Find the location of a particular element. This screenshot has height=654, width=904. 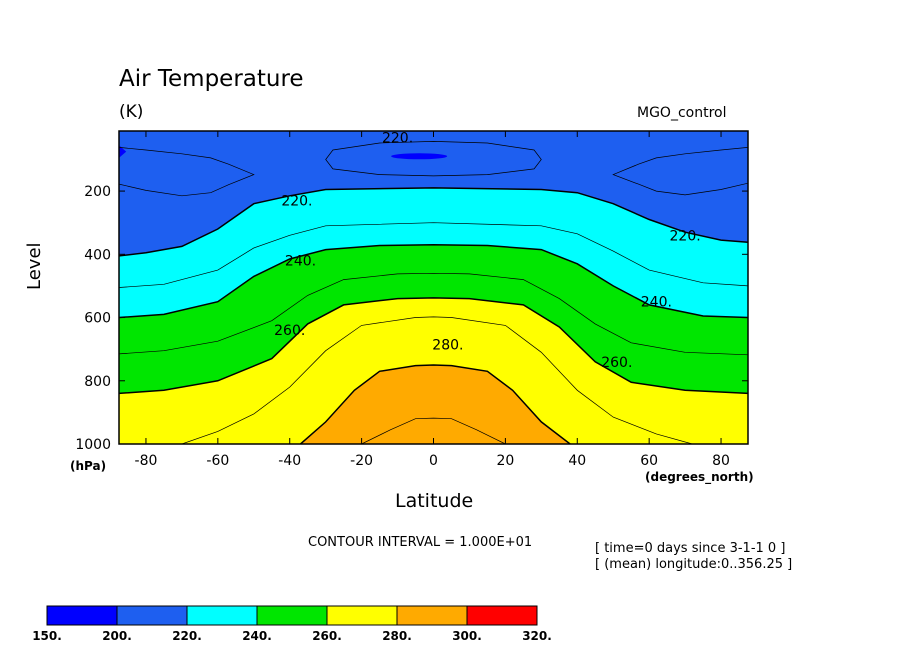

time-info: [ time=0 days since 3-1-1 0 ] is located at coordinates (690, 548).